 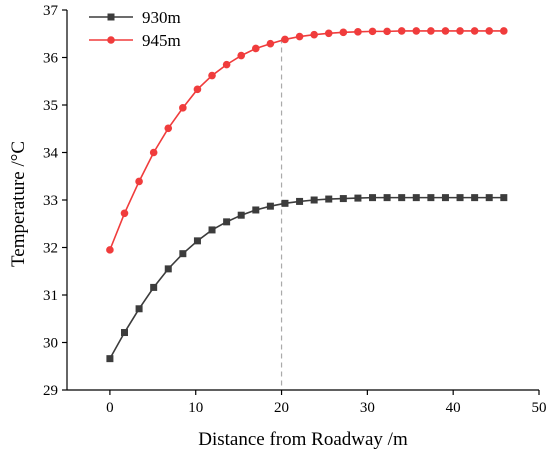 I want to click on x-tick-label: 40, so click(x=453, y=408).